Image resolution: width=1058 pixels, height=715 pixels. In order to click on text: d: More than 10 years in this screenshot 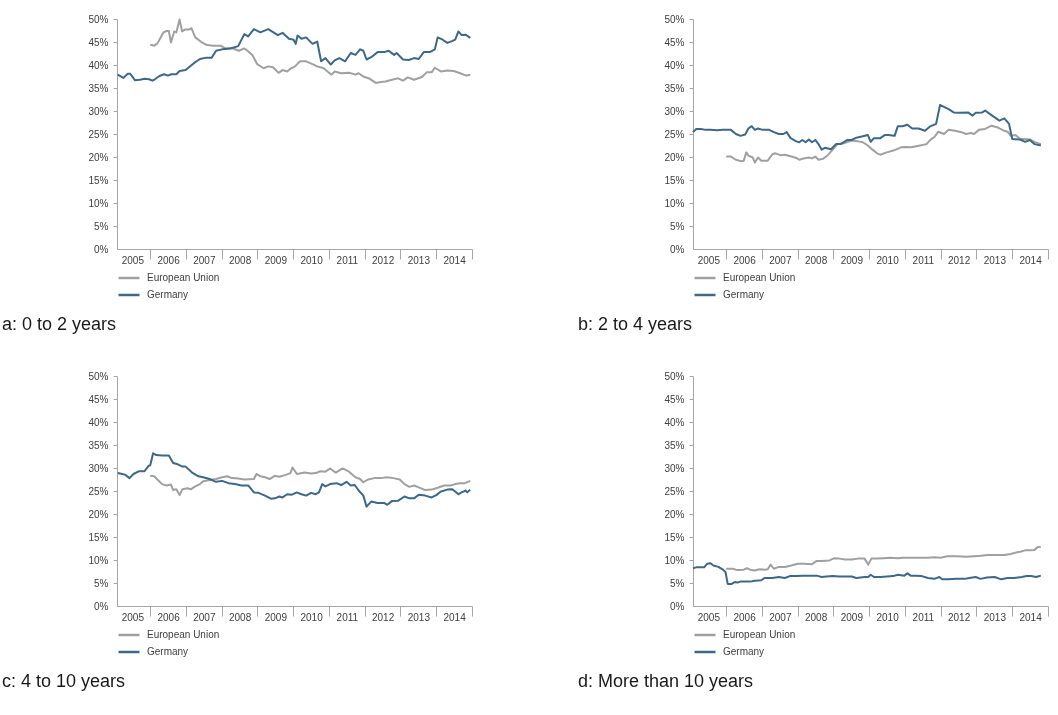, I will do `click(666, 681)`.